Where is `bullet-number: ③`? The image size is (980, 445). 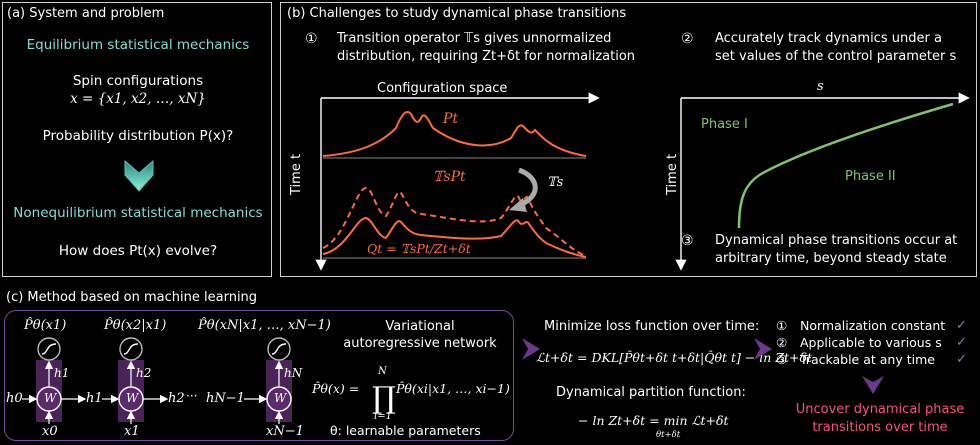
bullet-number: ③ is located at coordinates (782, 359).